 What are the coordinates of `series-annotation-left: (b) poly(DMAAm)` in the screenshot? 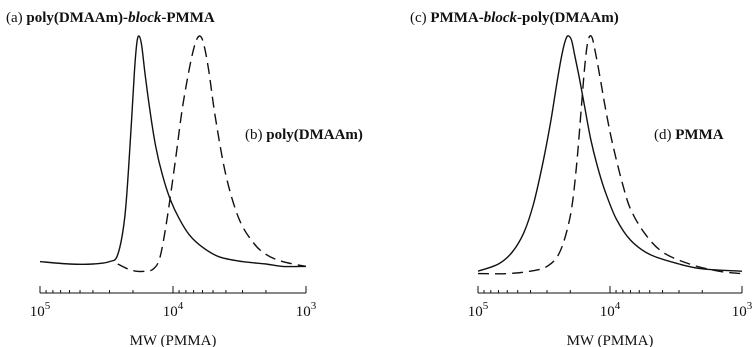 It's located at (304, 135).